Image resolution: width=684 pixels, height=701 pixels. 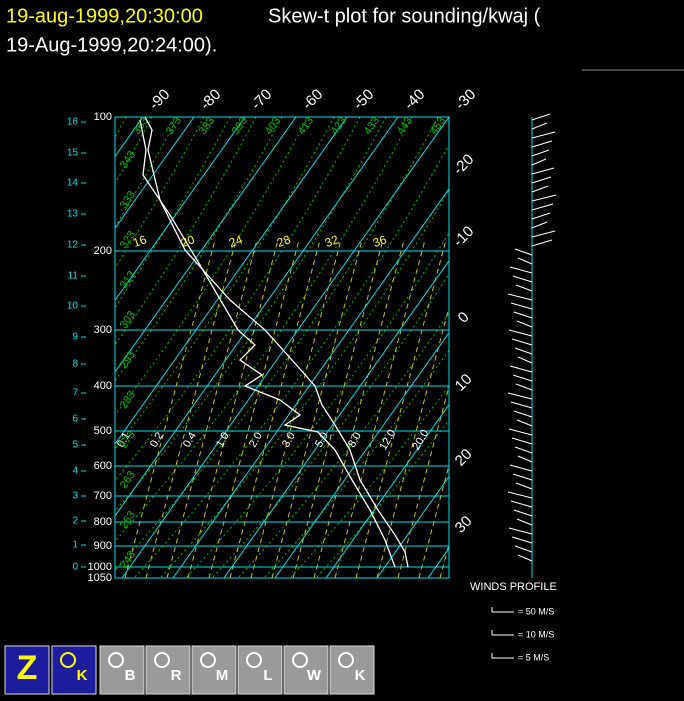 What do you see at coordinates (465, 99) in the screenshot?
I see `isotherm-label: -30` at bounding box center [465, 99].